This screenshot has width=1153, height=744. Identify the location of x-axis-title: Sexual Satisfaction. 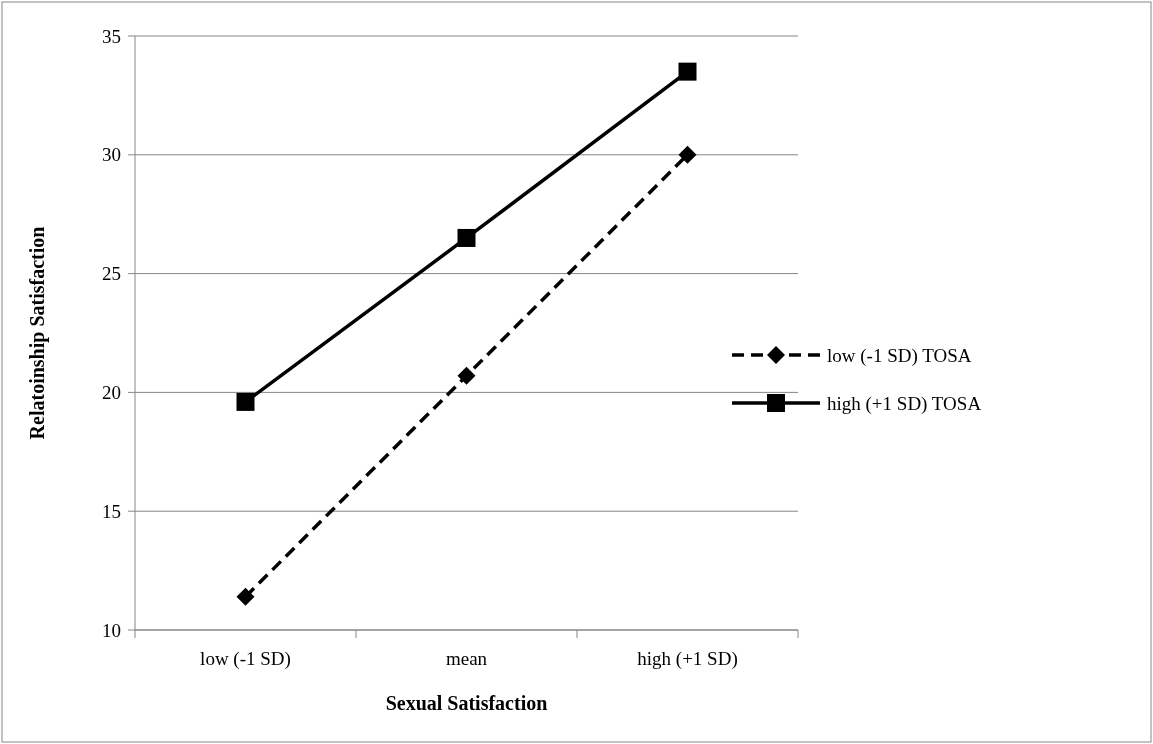
(466, 703).